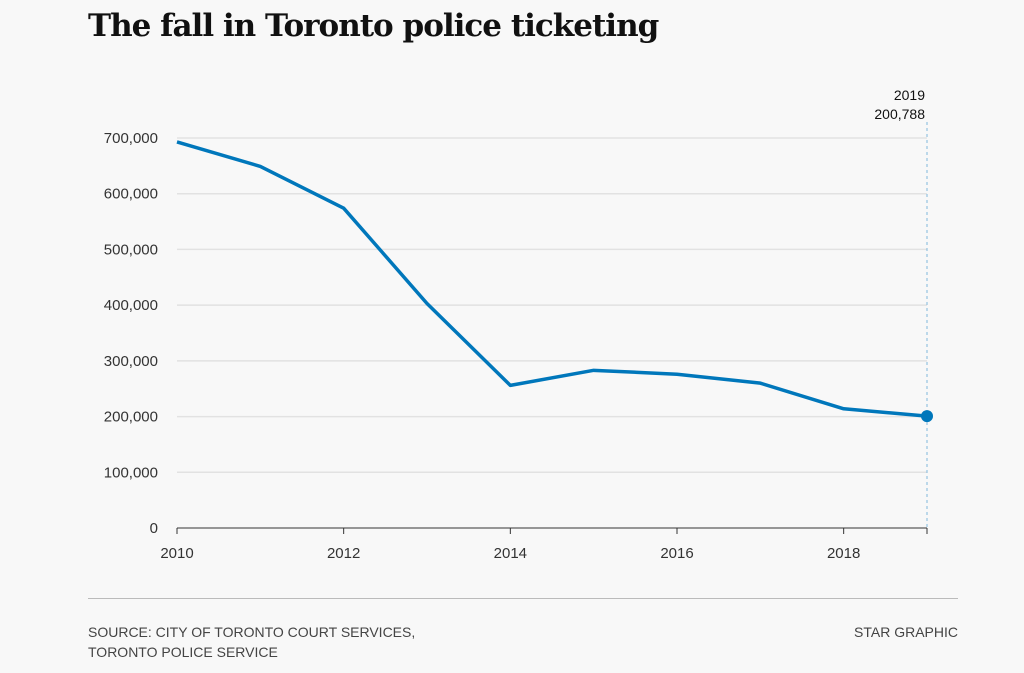 This screenshot has height=673, width=1024. I want to click on credit: STAR GRAPHIC, so click(906, 632).